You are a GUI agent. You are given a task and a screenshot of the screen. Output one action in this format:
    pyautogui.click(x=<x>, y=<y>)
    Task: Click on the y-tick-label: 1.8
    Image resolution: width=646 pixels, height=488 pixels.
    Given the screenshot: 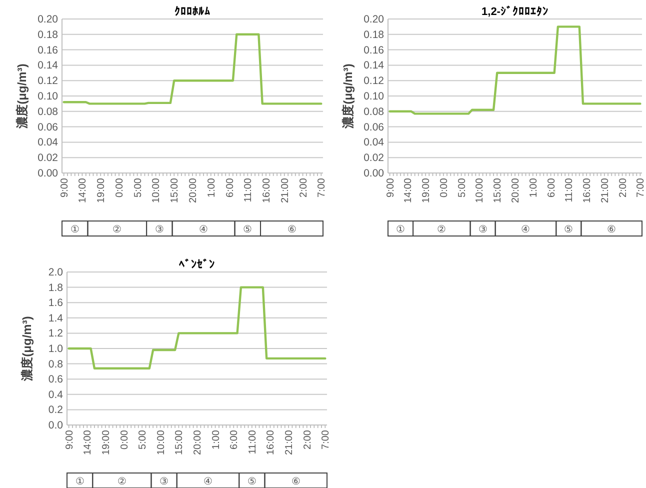 What is the action you would take?
    pyautogui.click(x=56, y=288)
    